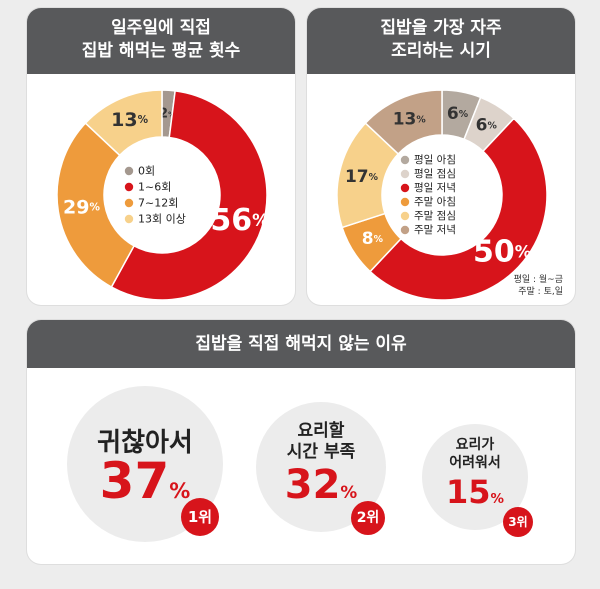 The height and width of the screenshot is (589, 600). I want to click on weekend-note: 주말 : 토,일, so click(540, 292).